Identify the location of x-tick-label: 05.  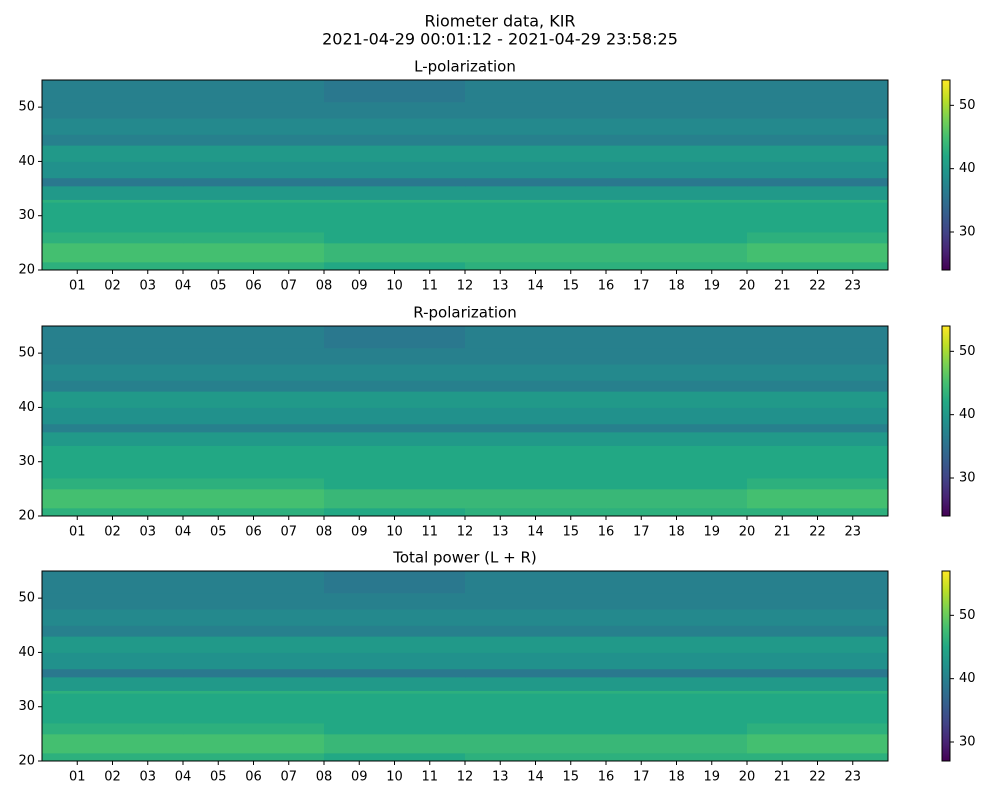
(218, 777).